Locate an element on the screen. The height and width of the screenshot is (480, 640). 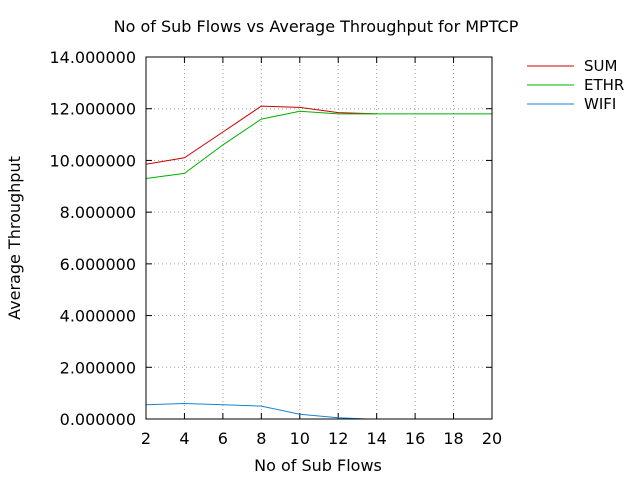
y-tick-label: 6.000000 is located at coordinates (98, 264).